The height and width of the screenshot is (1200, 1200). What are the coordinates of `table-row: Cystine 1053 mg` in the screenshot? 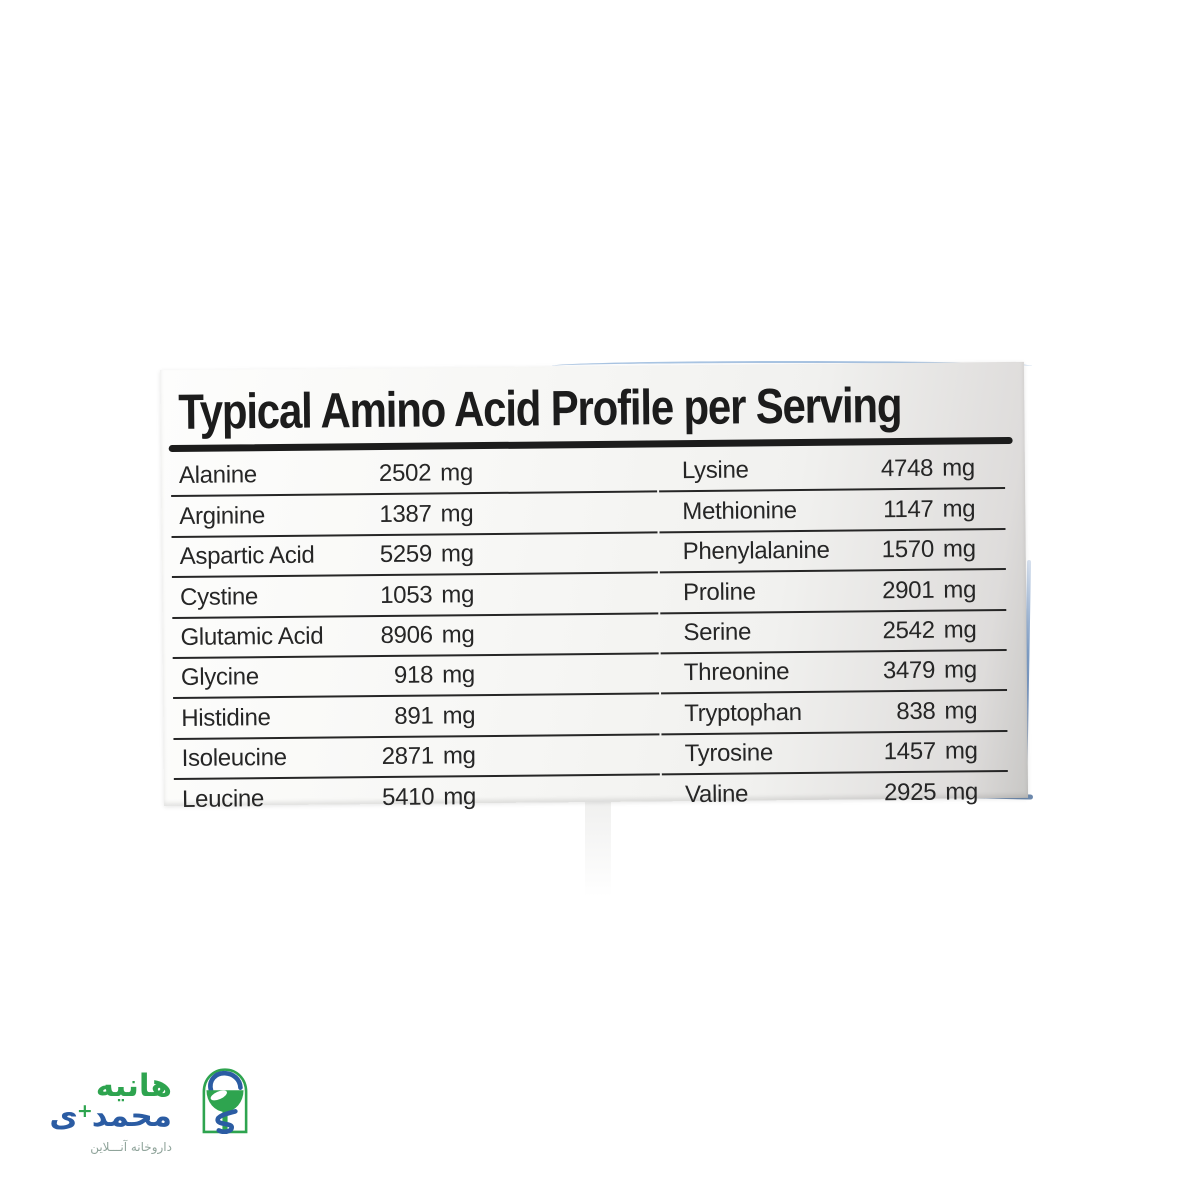 It's located at (415, 596).